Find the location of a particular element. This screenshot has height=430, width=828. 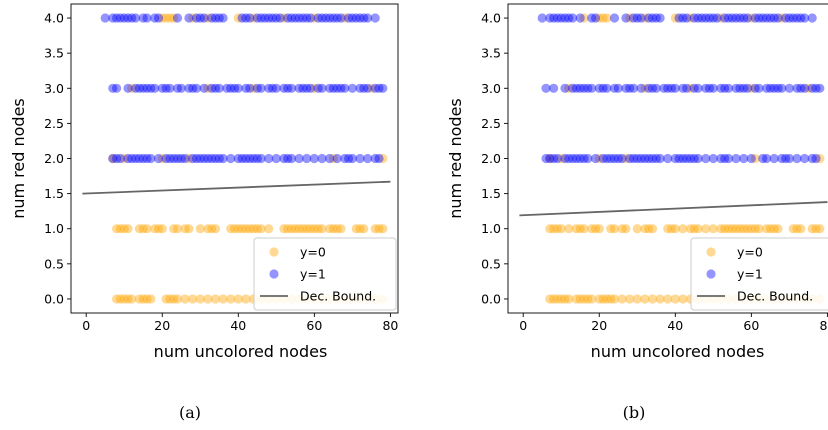

decision-boundary-line is located at coordinates (236, 187).